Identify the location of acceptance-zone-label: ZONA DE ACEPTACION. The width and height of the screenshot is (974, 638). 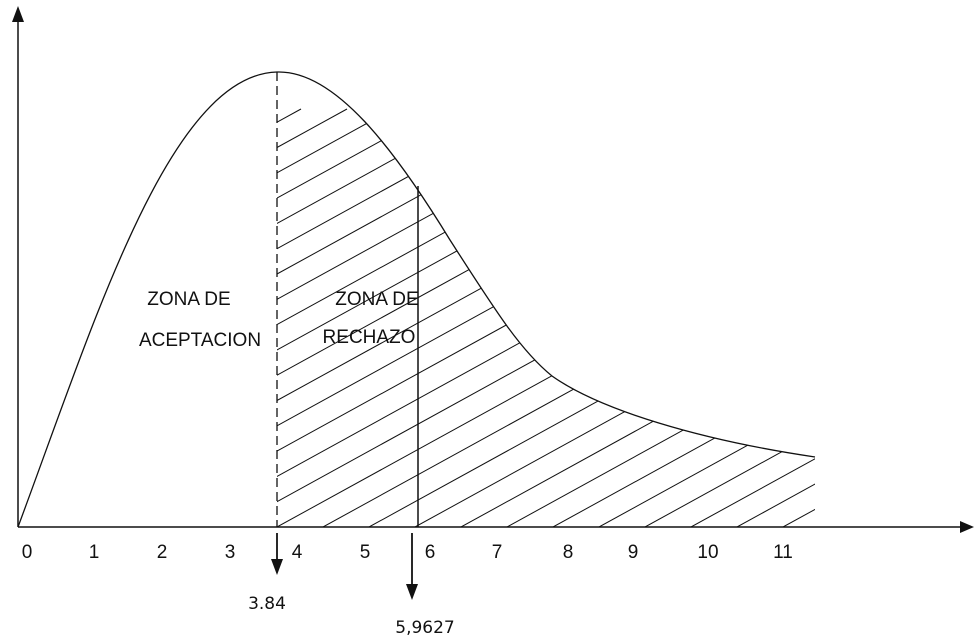
(200, 320).